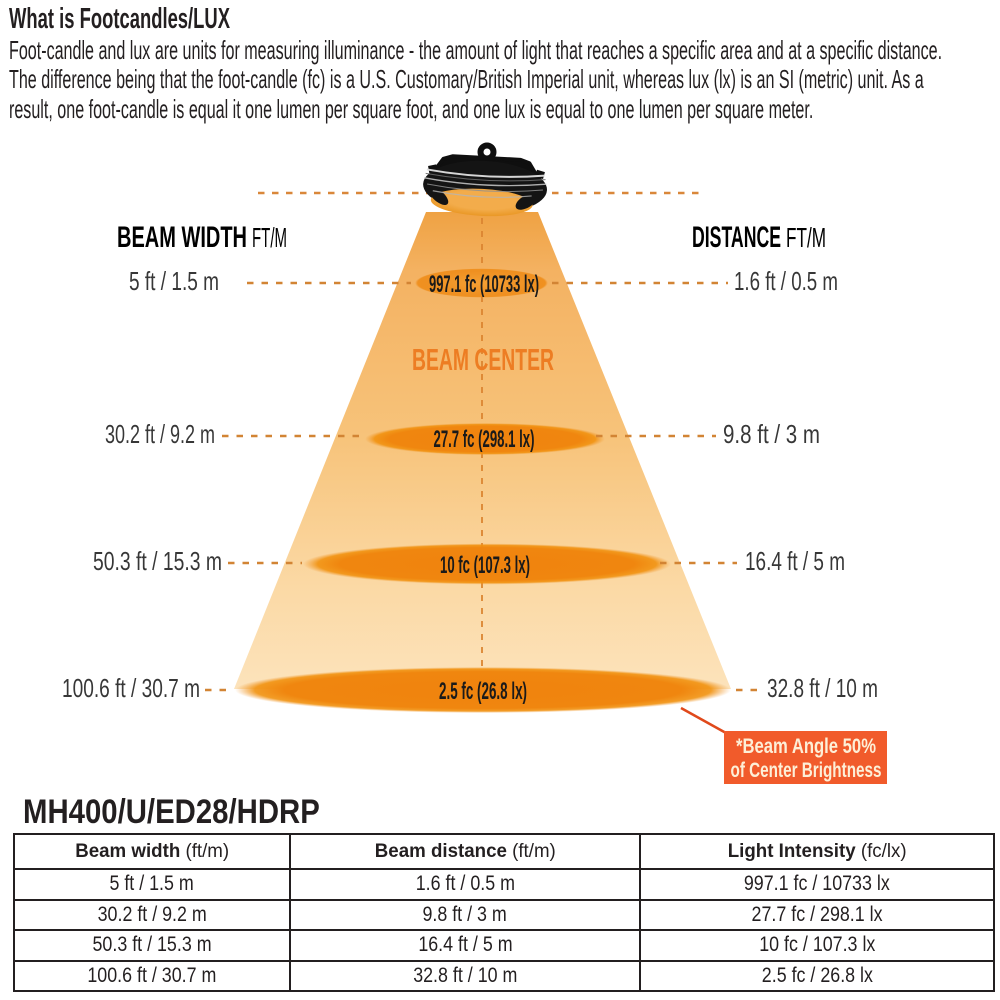  What do you see at coordinates (483, 359) in the screenshot?
I see `svg-text: BEAM CENTER` at bounding box center [483, 359].